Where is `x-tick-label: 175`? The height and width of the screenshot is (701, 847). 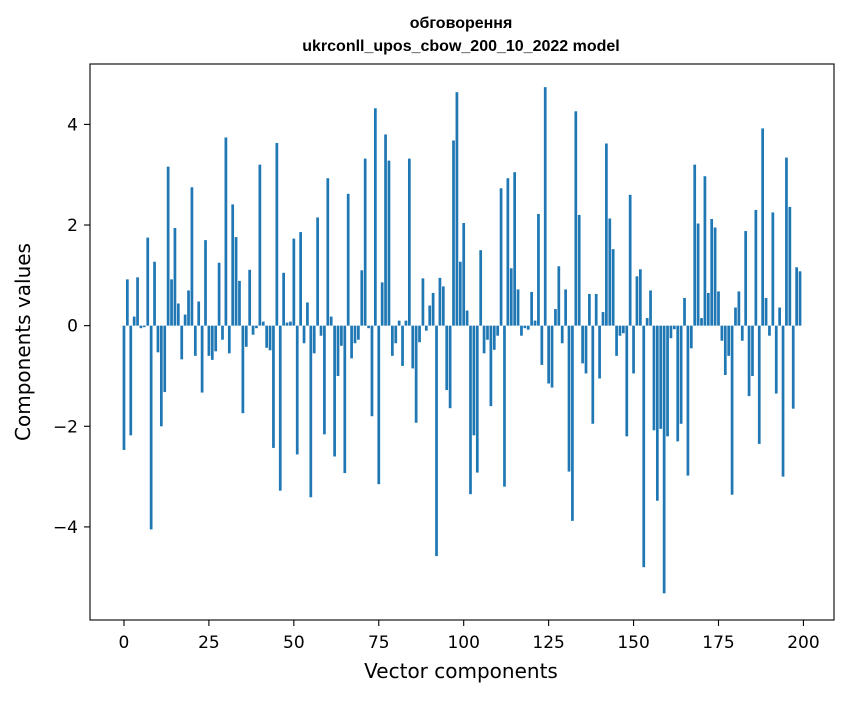 x-tick-label: 175 is located at coordinates (718, 643).